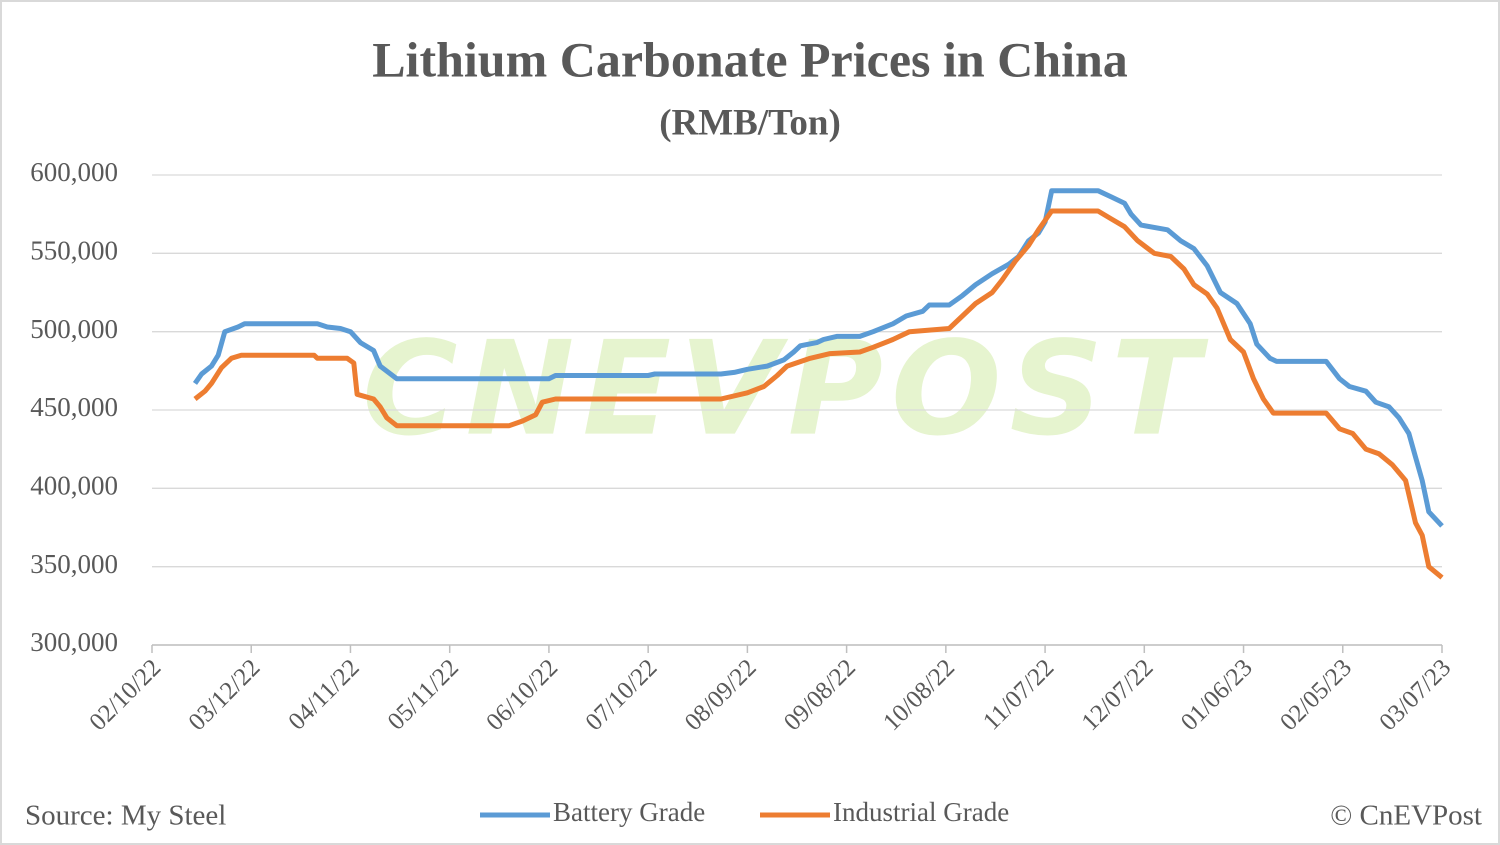 The width and height of the screenshot is (1500, 845). I want to click on y-tick-label: 400,000, so click(74, 486).